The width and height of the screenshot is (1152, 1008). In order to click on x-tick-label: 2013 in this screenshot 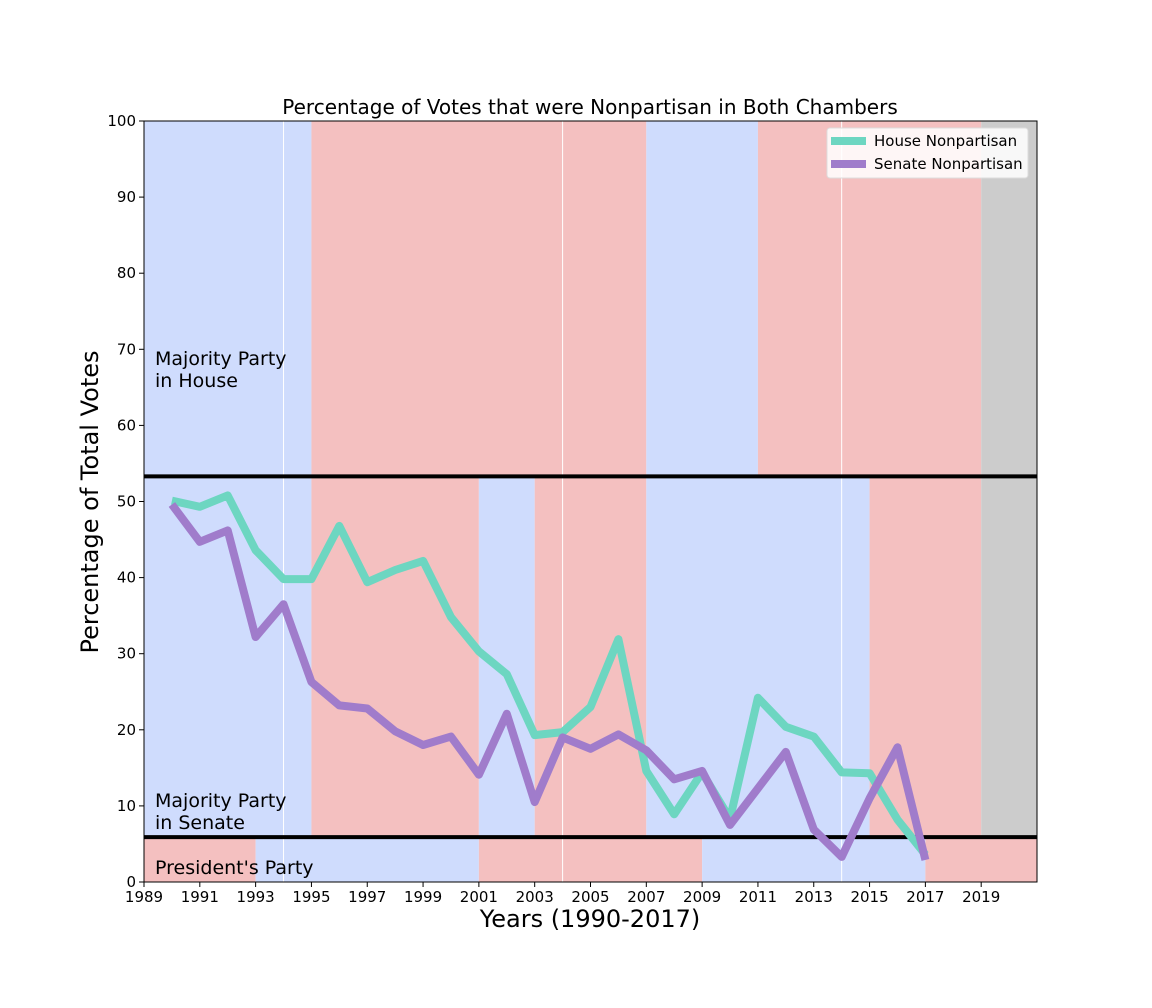, I will do `click(814, 897)`.